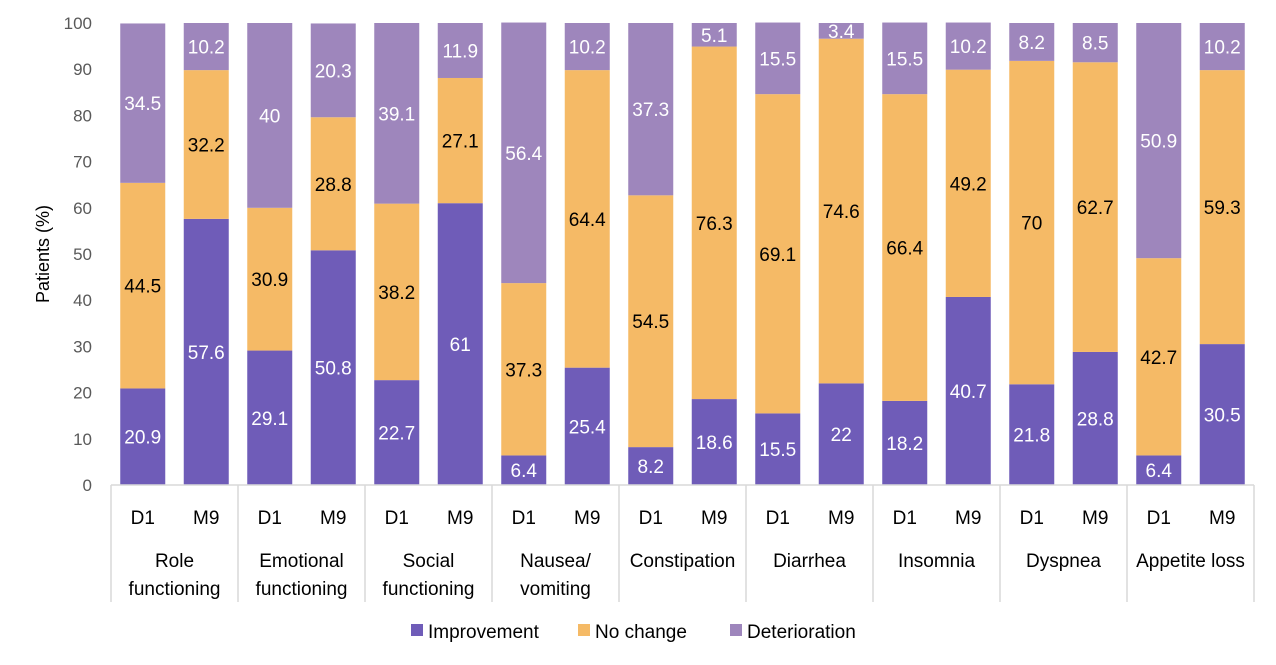 This screenshot has width=1276, height=665. What do you see at coordinates (714, 443) in the screenshot?
I see `data-label: 18.6` at bounding box center [714, 443].